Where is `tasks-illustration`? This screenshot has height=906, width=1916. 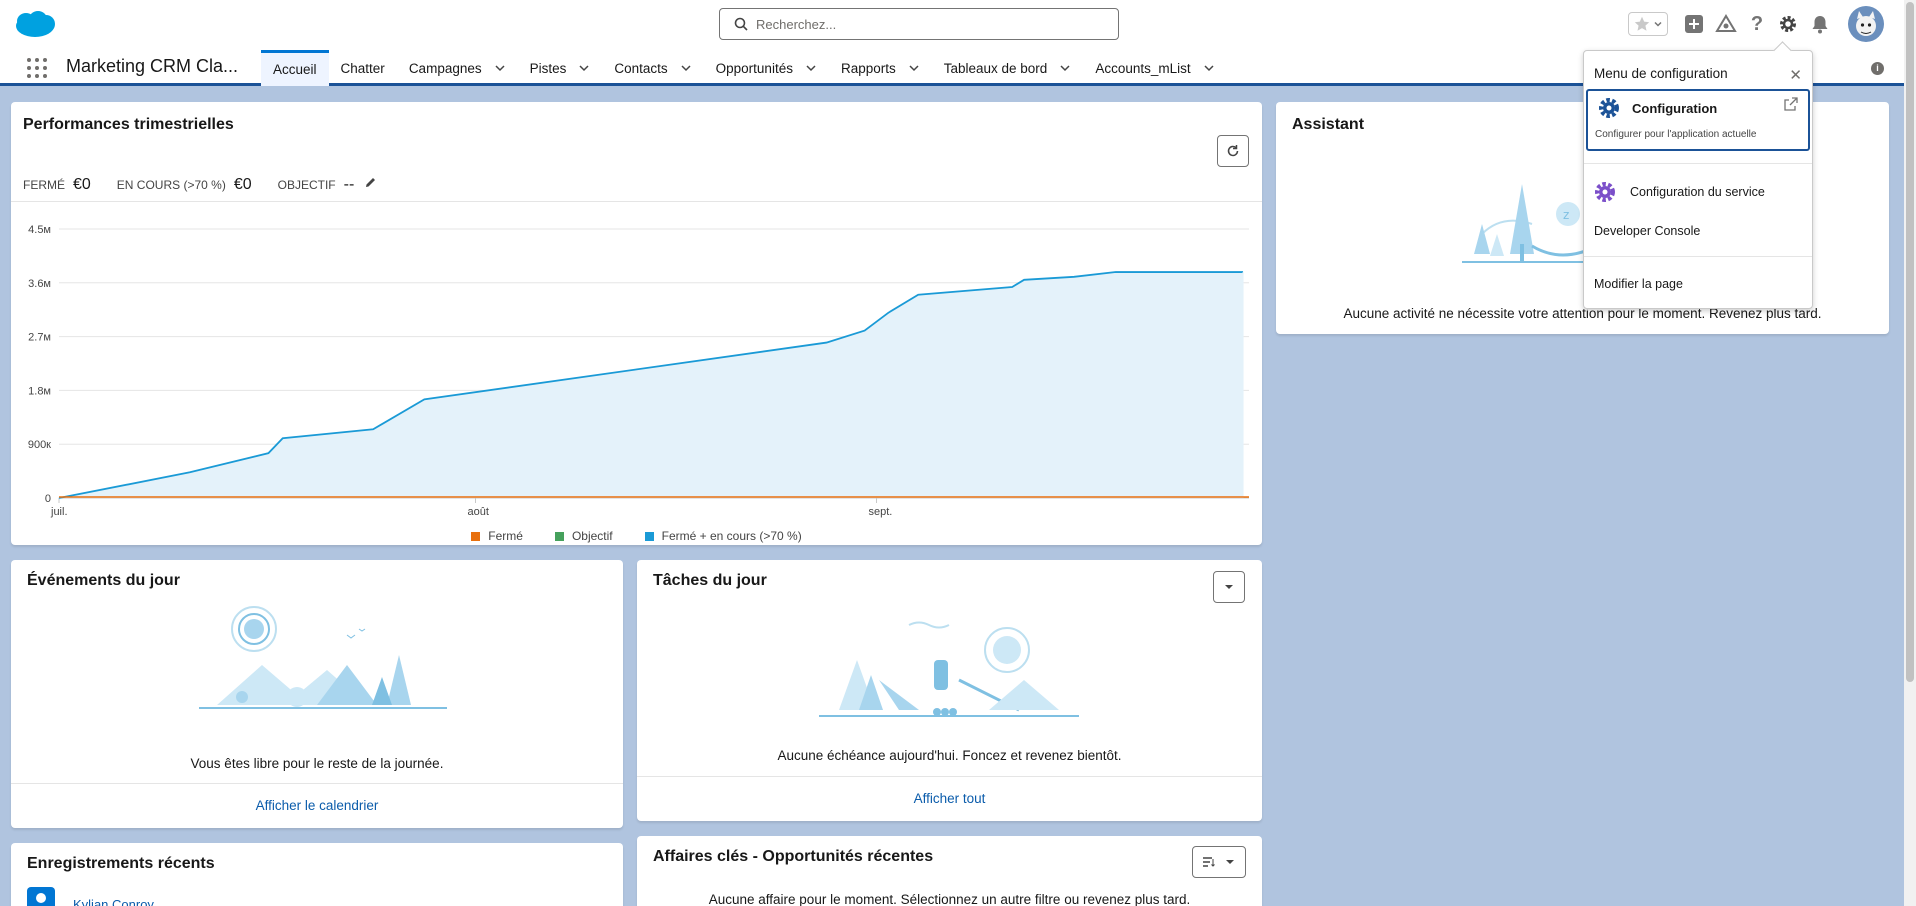
tasks-illustration is located at coordinates (949, 669).